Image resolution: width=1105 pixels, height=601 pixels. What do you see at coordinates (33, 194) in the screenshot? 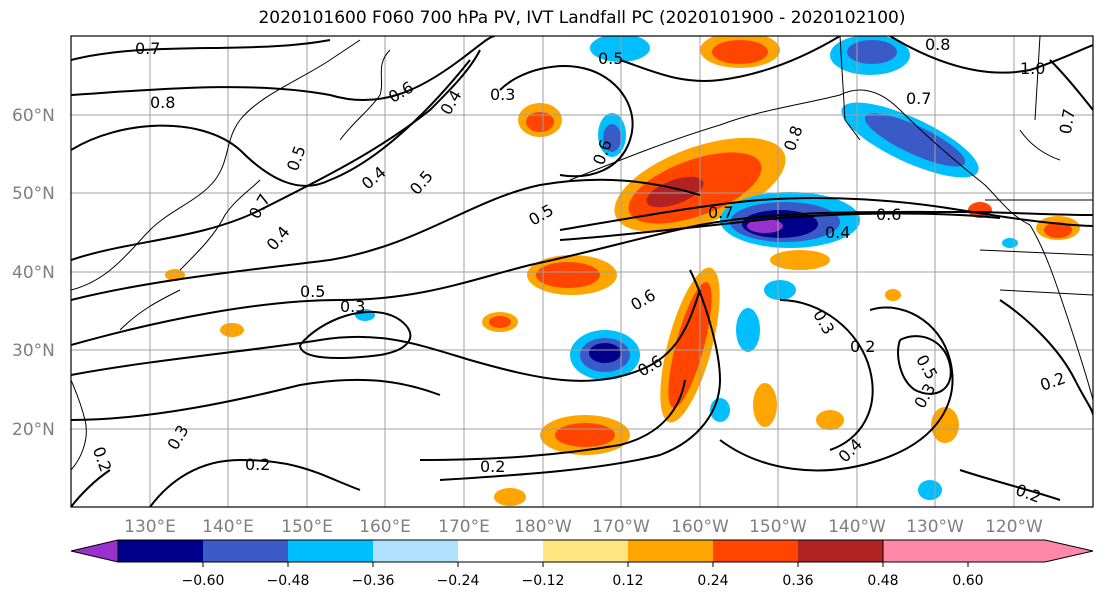
I see `lat-label: 50°N` at bounding box center [33, 194].